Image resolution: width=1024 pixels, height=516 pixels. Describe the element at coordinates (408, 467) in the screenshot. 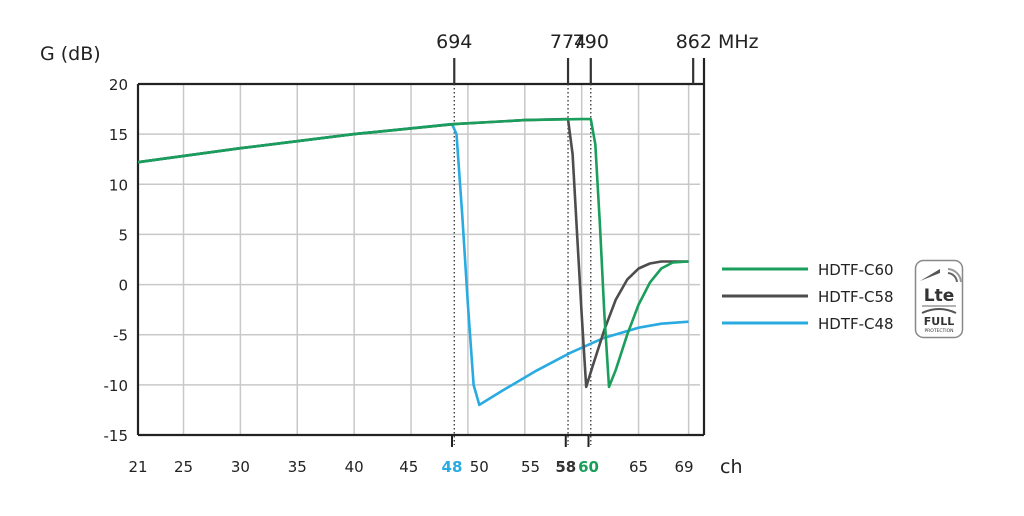

I see `x-tick-label: 45` at that location.